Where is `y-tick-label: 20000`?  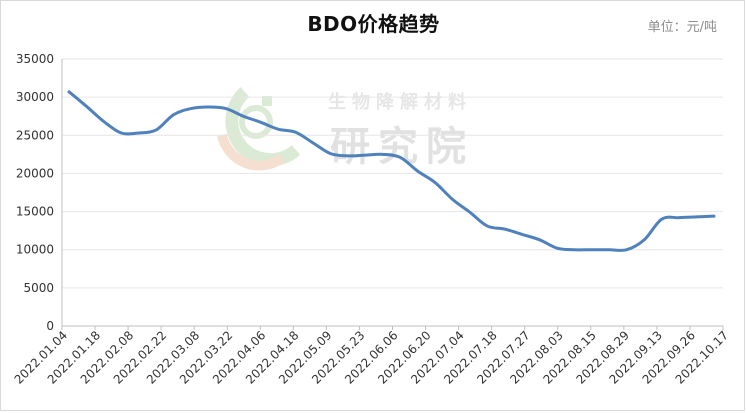
y-tick-label: 20000 is located at coordinates (35, 173).